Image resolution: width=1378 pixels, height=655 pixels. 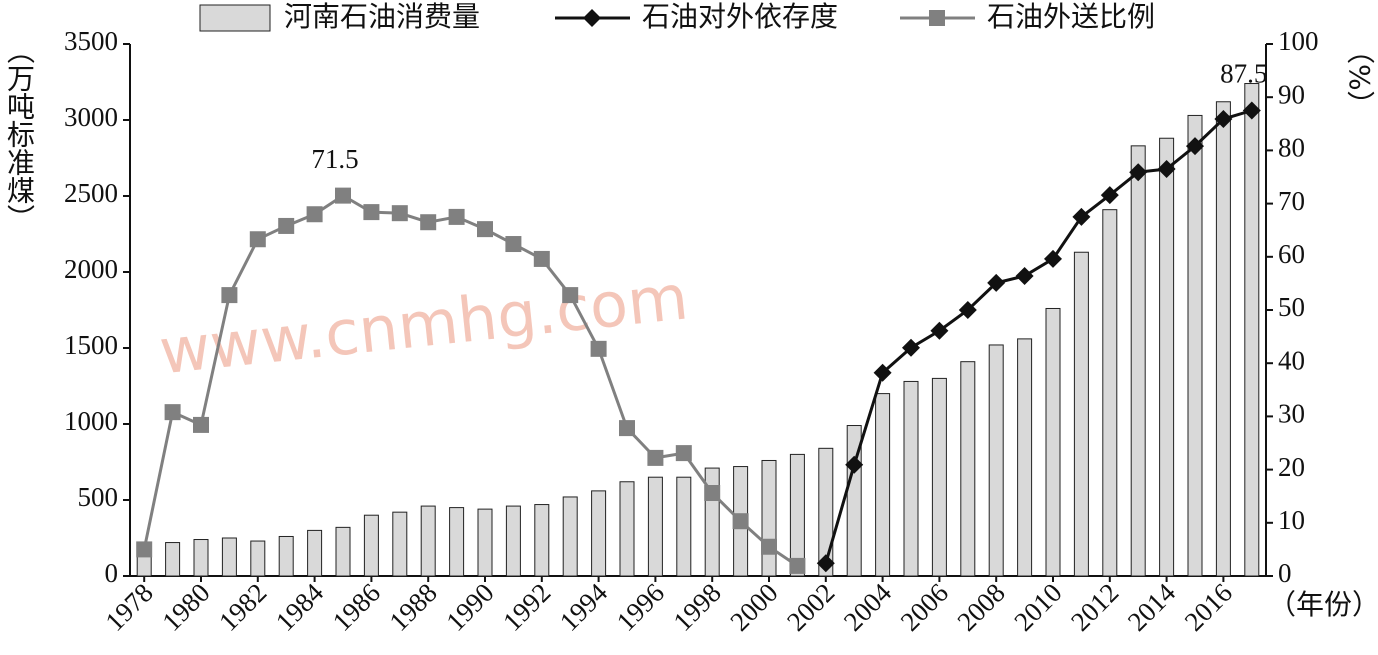 What do you see at coordinates (696, 606) in the screenshot?
I see `x-tick-label: 1998` at bounding box center [696, 606].